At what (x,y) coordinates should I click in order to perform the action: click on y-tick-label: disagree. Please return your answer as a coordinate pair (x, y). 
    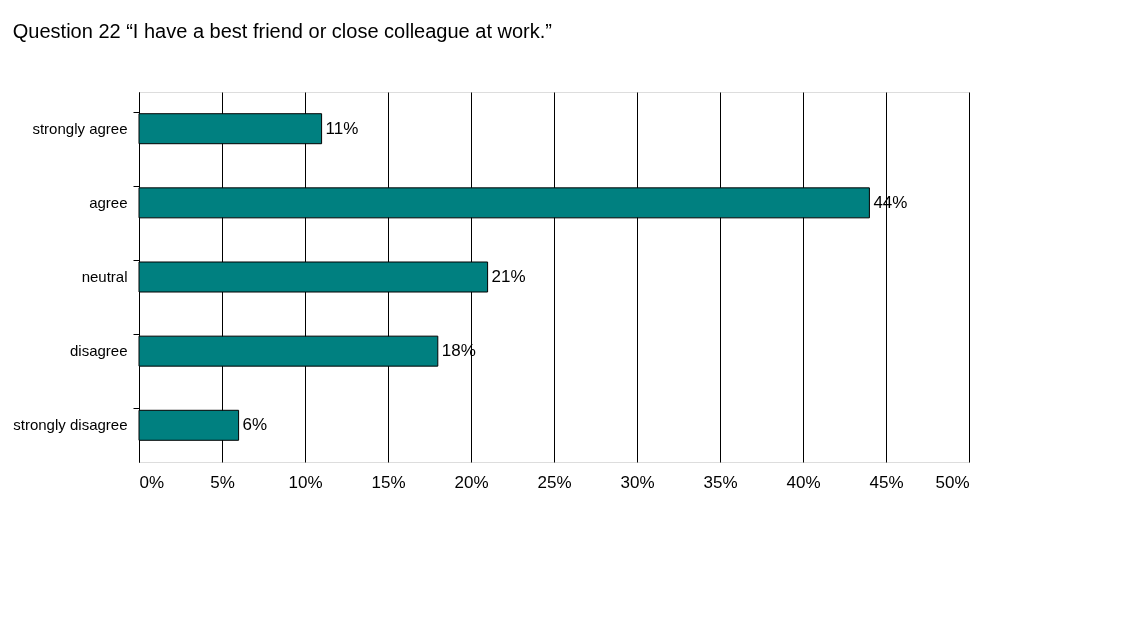
    Looking at the image, I should click on (98, 351).